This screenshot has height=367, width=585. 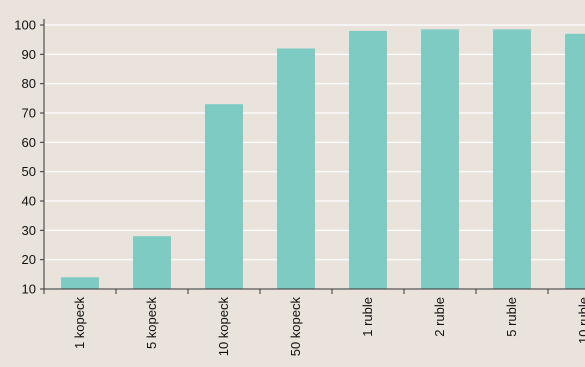 I want to click on x-category-label: 5 ruble, so click(x=511, y=317).